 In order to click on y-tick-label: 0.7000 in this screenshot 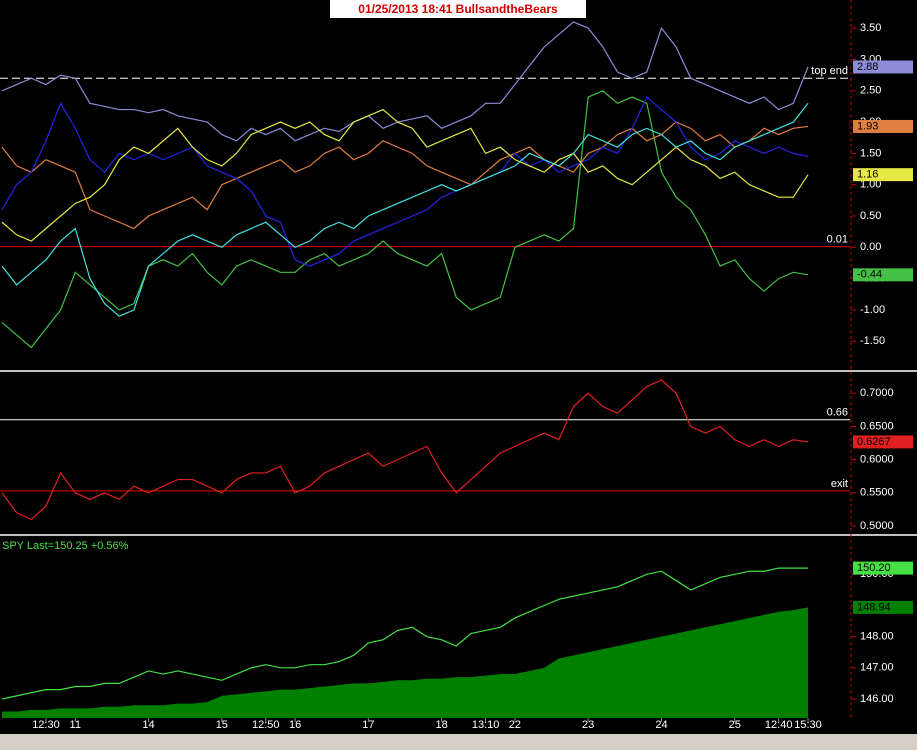, I will do `click(877, 393)`.